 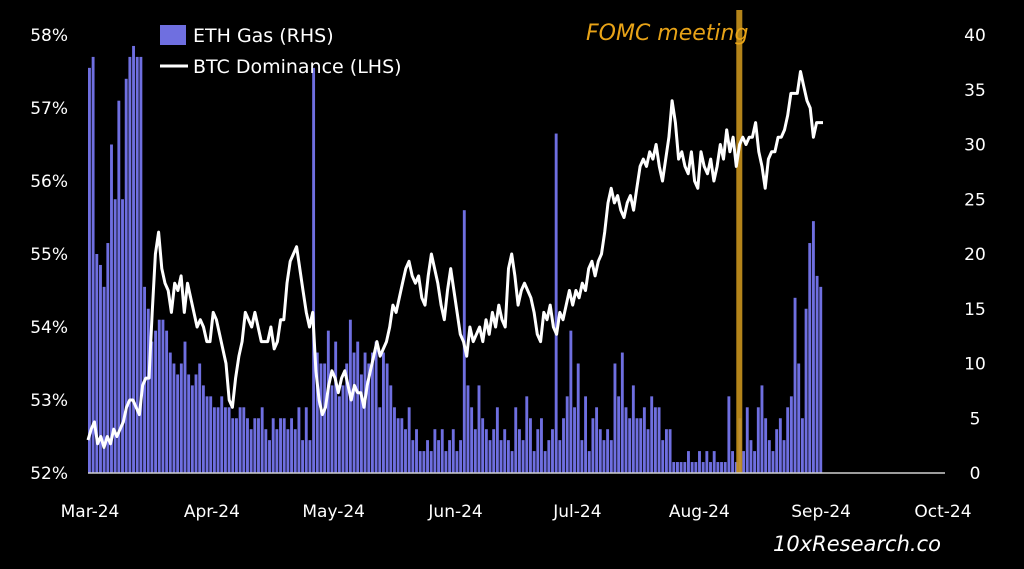 What do you see at coordinates (49, 36) in the screenshot?
I see `left-axis-tick-label: 58%` at bounding box center [49, 36].